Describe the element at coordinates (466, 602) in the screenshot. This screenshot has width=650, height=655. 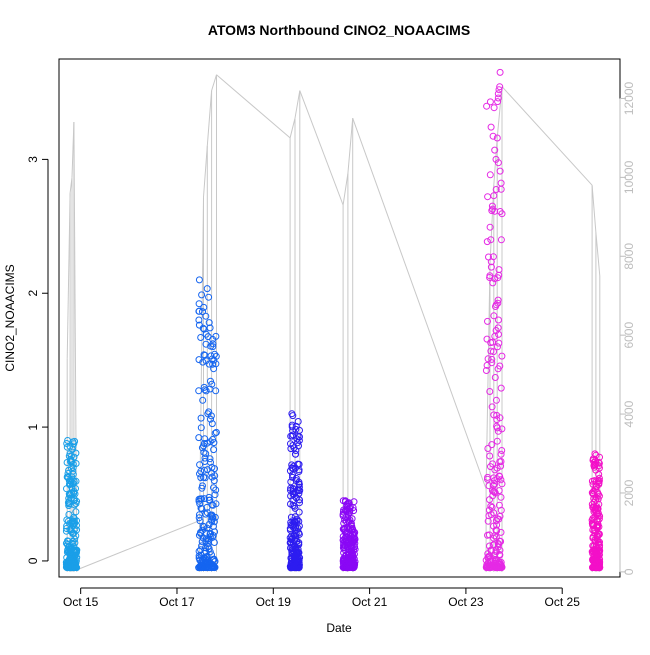
I see `x-tick-label: Oct 23` at that location.